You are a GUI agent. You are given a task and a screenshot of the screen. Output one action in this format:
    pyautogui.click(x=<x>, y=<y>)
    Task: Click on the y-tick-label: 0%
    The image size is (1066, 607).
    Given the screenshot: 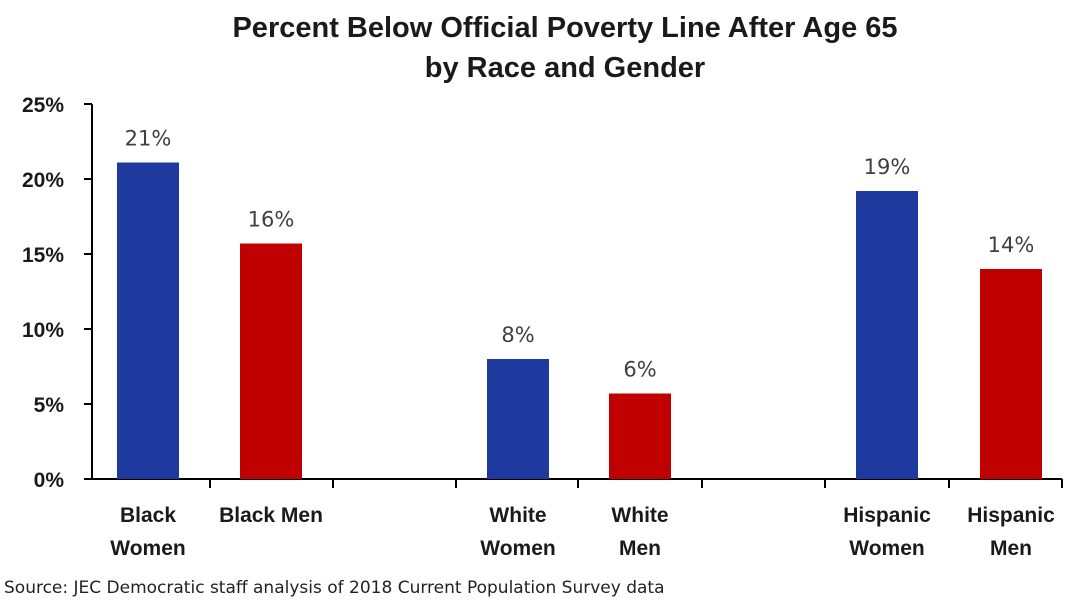 What is the action you would take?
    pyautogui.click(x=49, y=480)
    